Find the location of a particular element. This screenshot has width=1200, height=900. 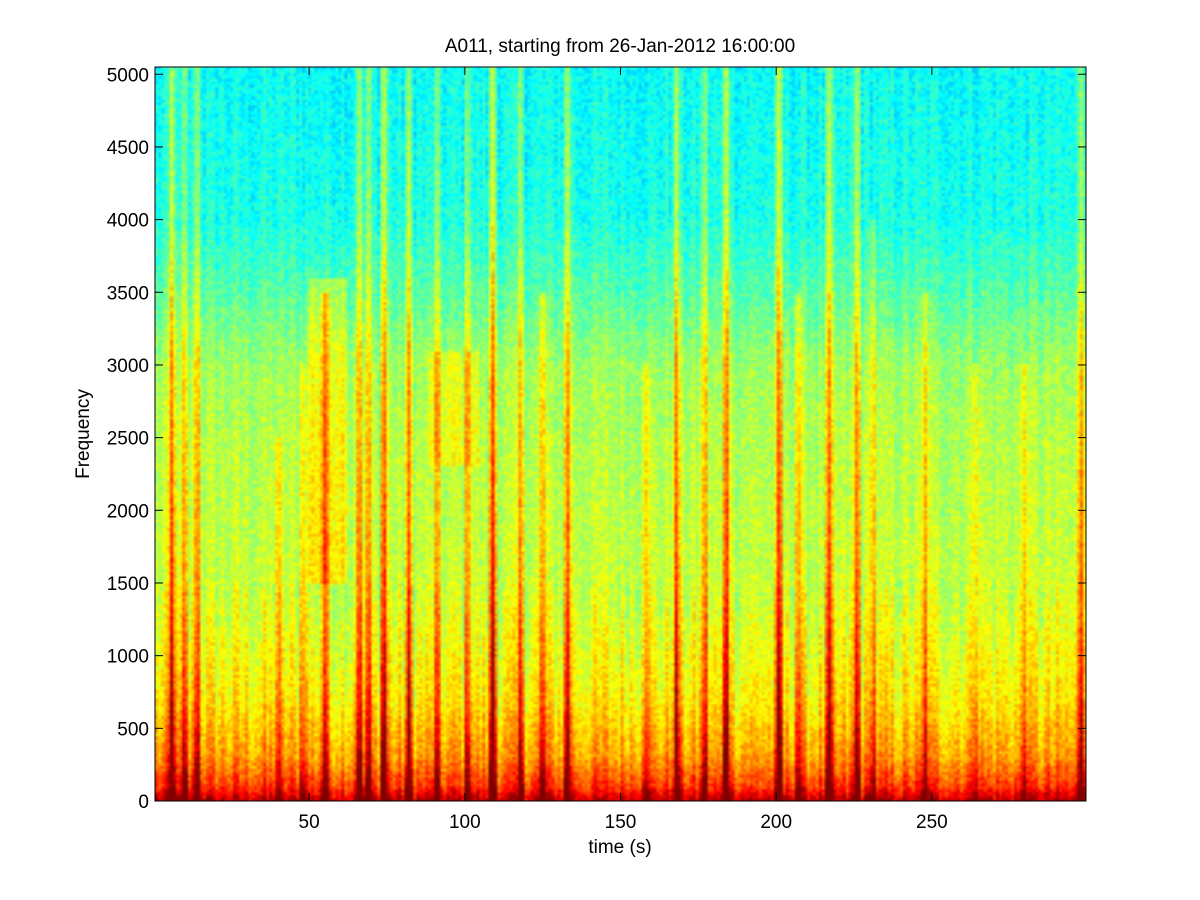

y-tick-label: 4000 is located at coordinates (128, 221).